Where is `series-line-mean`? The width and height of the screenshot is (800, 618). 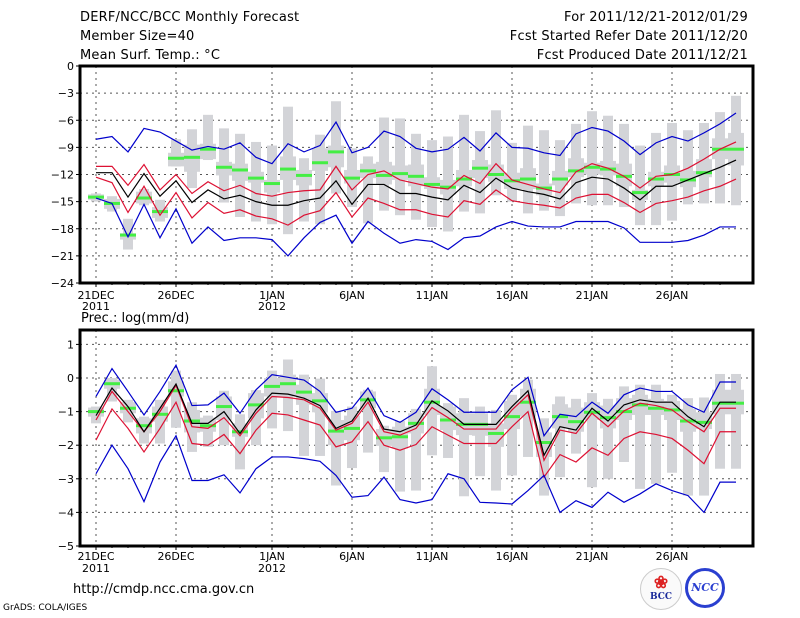
series-line-mean is located at coordinates (415, 419).